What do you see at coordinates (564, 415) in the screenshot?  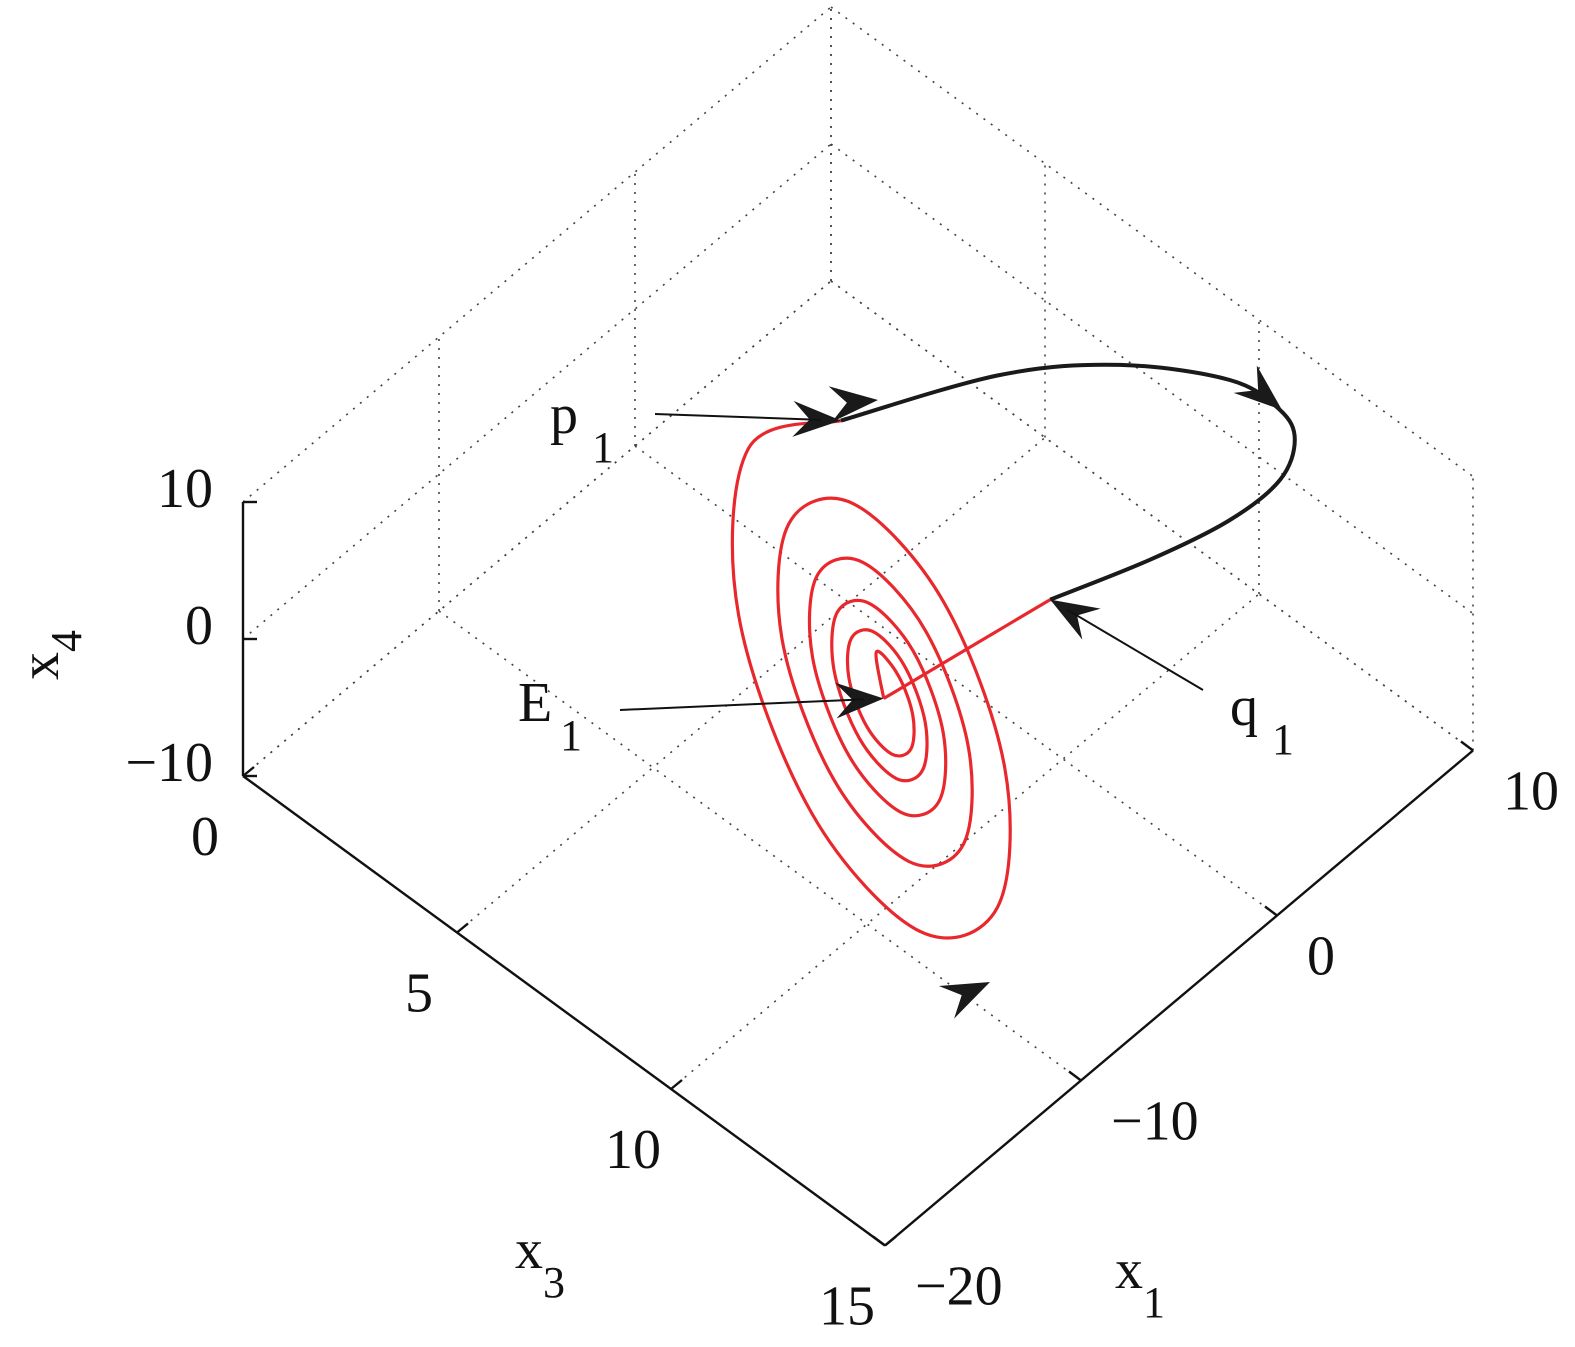 I see `annotation-text: p` at bounding box center [564, 415].